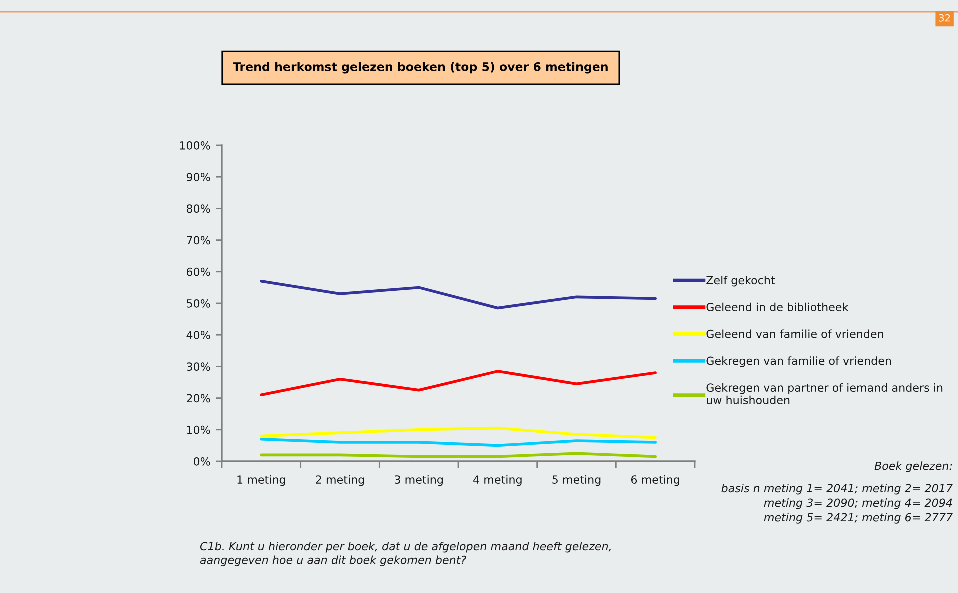 The height and width of the screenshot is (593, 958). I want to click on y-tick-label: 50%, so click(198, 303).